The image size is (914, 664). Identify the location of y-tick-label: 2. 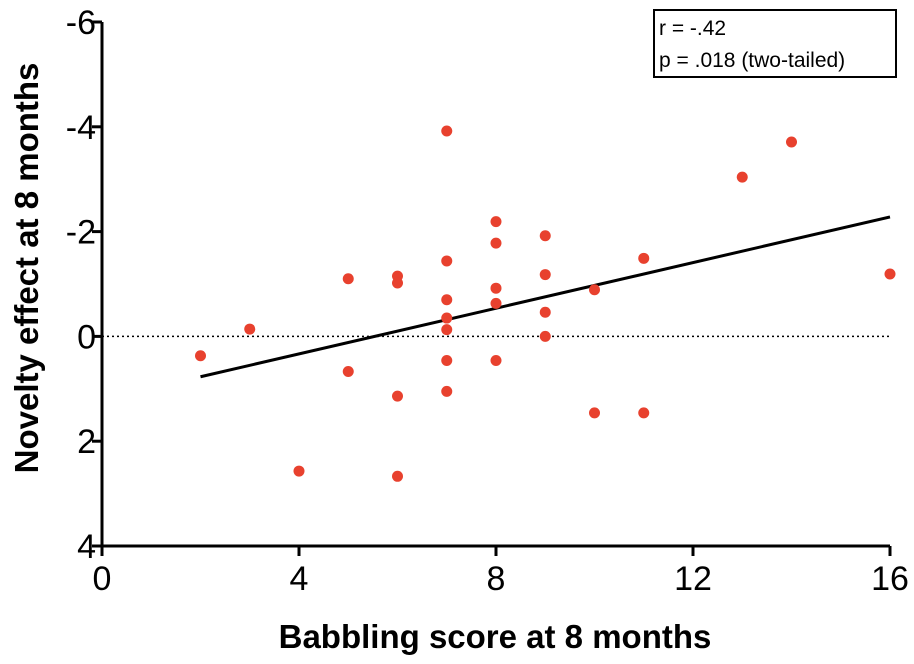
(86, 442).